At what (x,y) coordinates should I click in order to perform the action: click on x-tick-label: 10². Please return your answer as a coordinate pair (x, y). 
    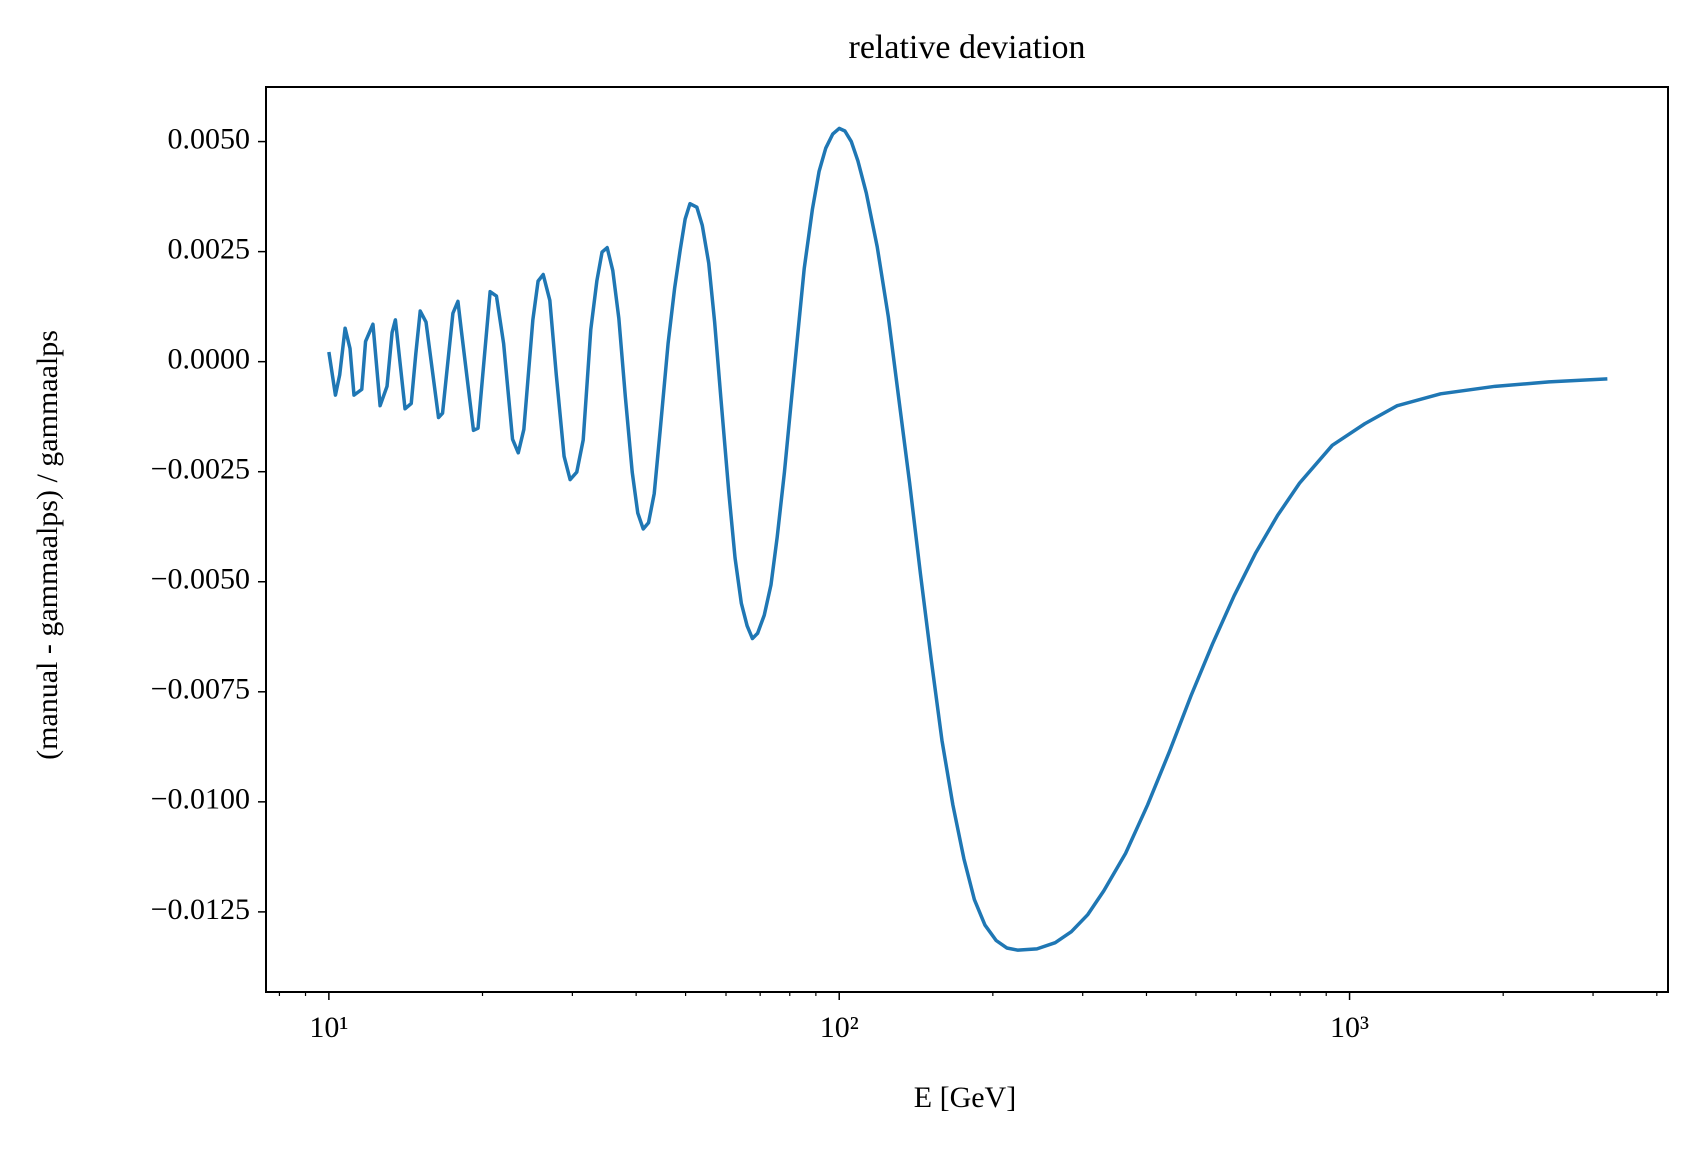
    Looking at the image, I should click on (839, 1027).